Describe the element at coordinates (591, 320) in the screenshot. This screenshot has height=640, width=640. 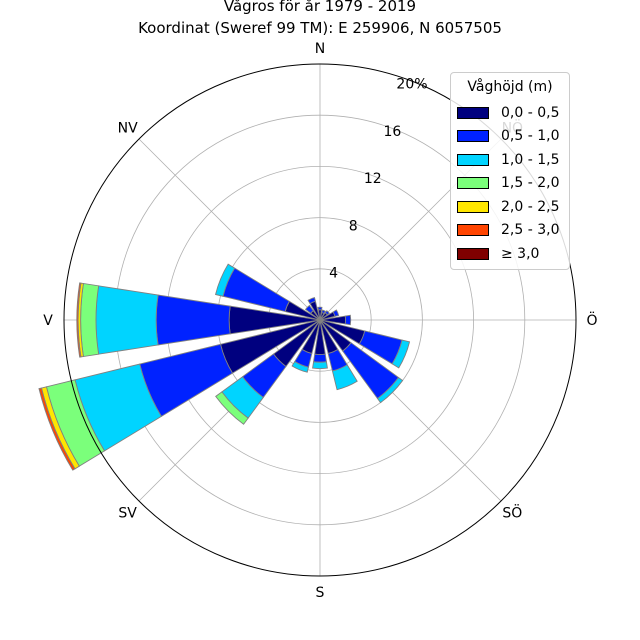
I see `compass-label-ö: Ö` at that location.